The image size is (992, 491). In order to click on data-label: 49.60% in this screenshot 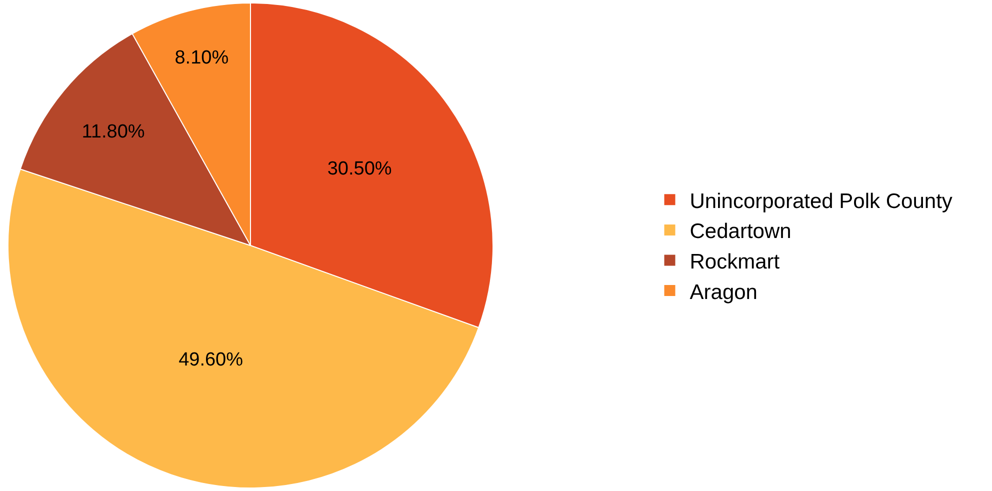, I will do `click(211, 360)`.